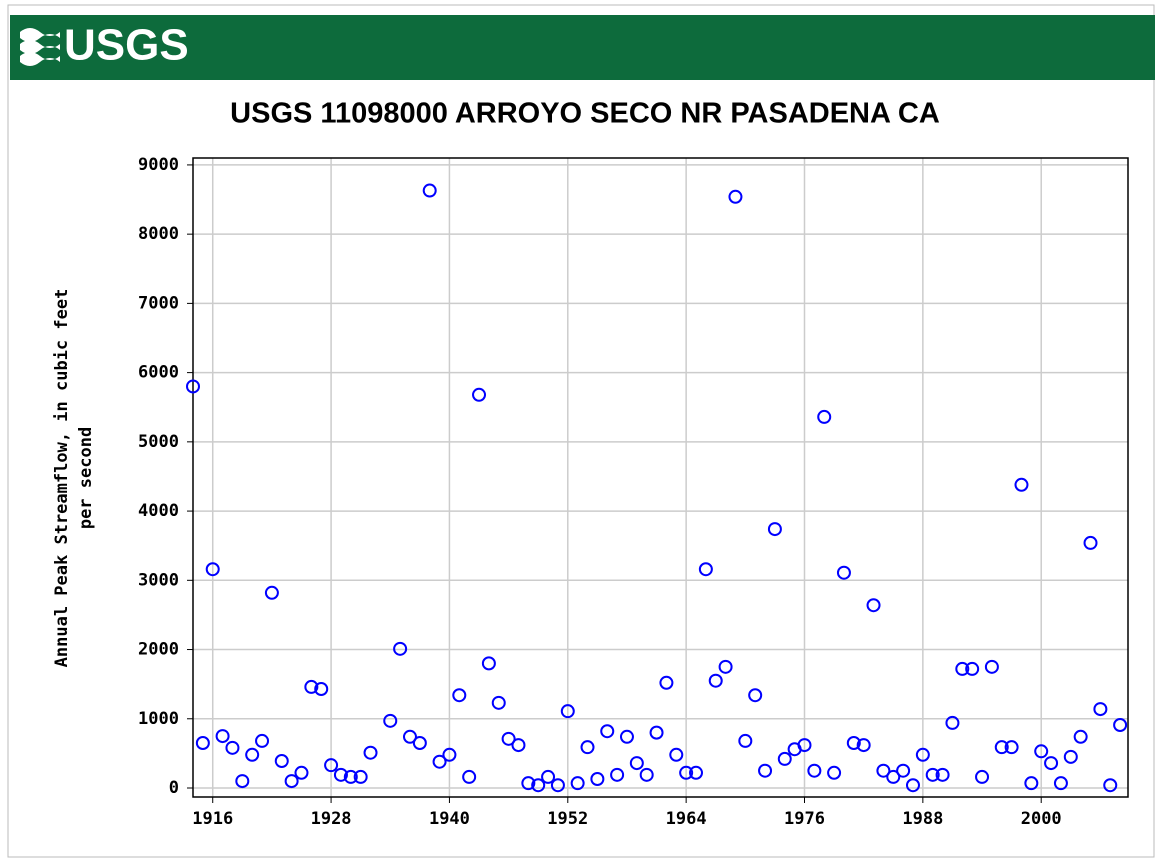 This screenshot has width=1159, height=861. I want to click on y-tick-label: 1000, so click(158, 719).